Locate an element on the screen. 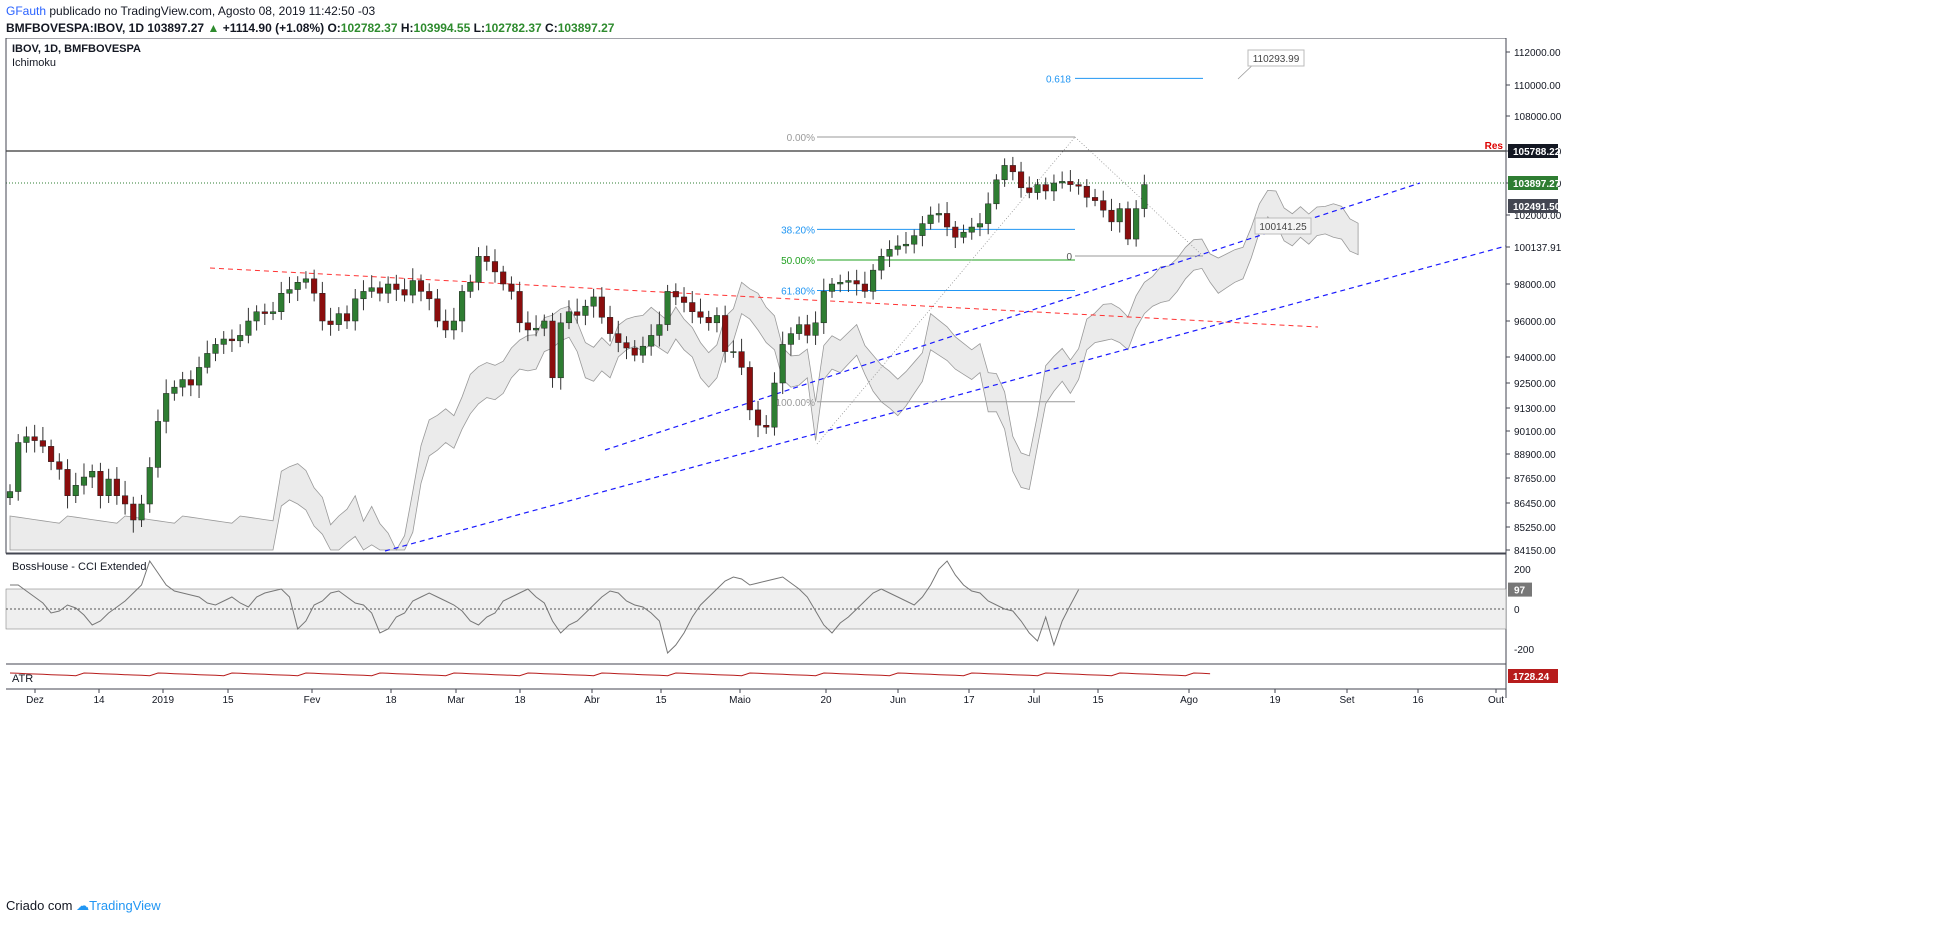 This screenshot has width=1956, height=928. chart-title: IBOV, 1D, BMFBOVESPA is located at coordinates (76, 49).